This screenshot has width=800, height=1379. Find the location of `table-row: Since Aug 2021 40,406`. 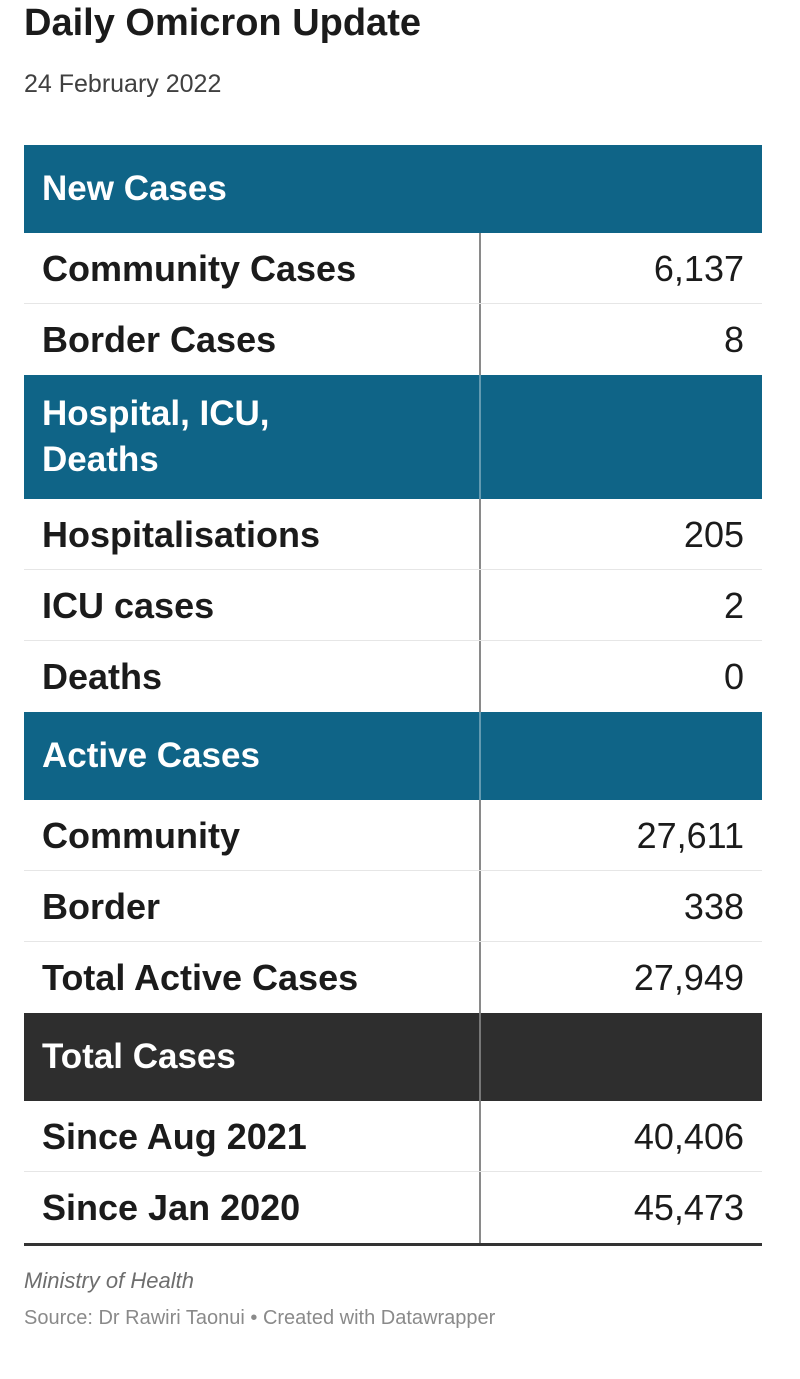

table-row: Since Aug 2021 40,406 is located at coordinates (393, 1136).